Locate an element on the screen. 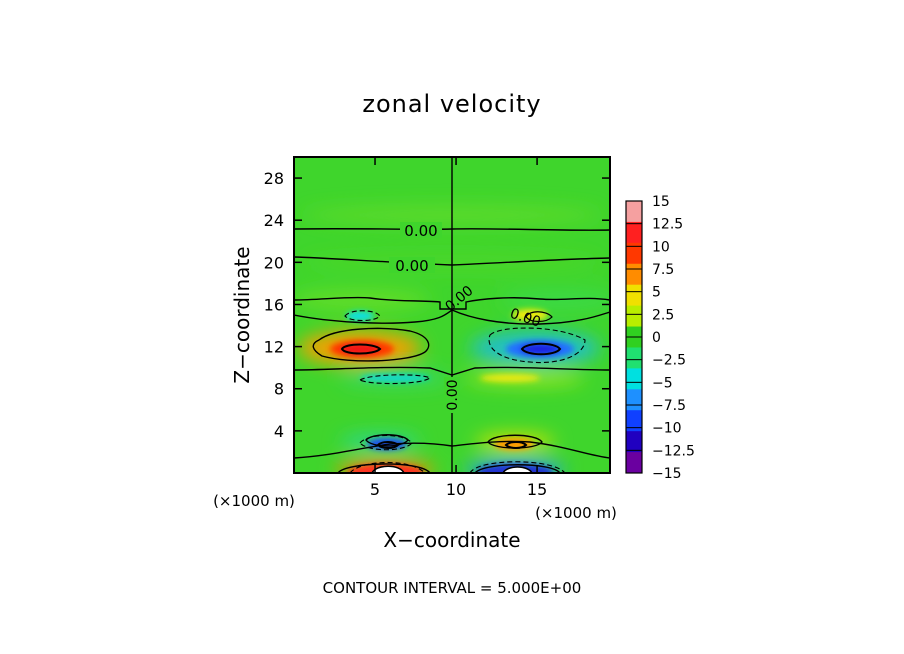  y-tick-label: 24 is located at coordinates (274, 220).